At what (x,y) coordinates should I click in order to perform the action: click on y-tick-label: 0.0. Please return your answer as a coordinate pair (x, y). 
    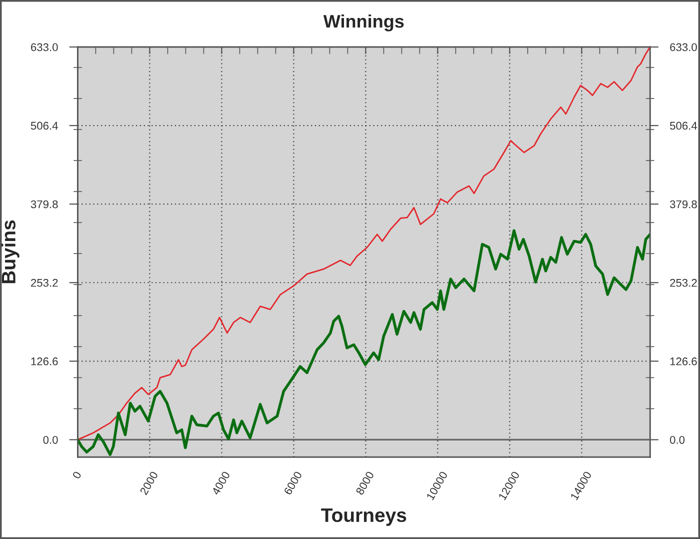
    Looking at the image, I should click on (50, 440).